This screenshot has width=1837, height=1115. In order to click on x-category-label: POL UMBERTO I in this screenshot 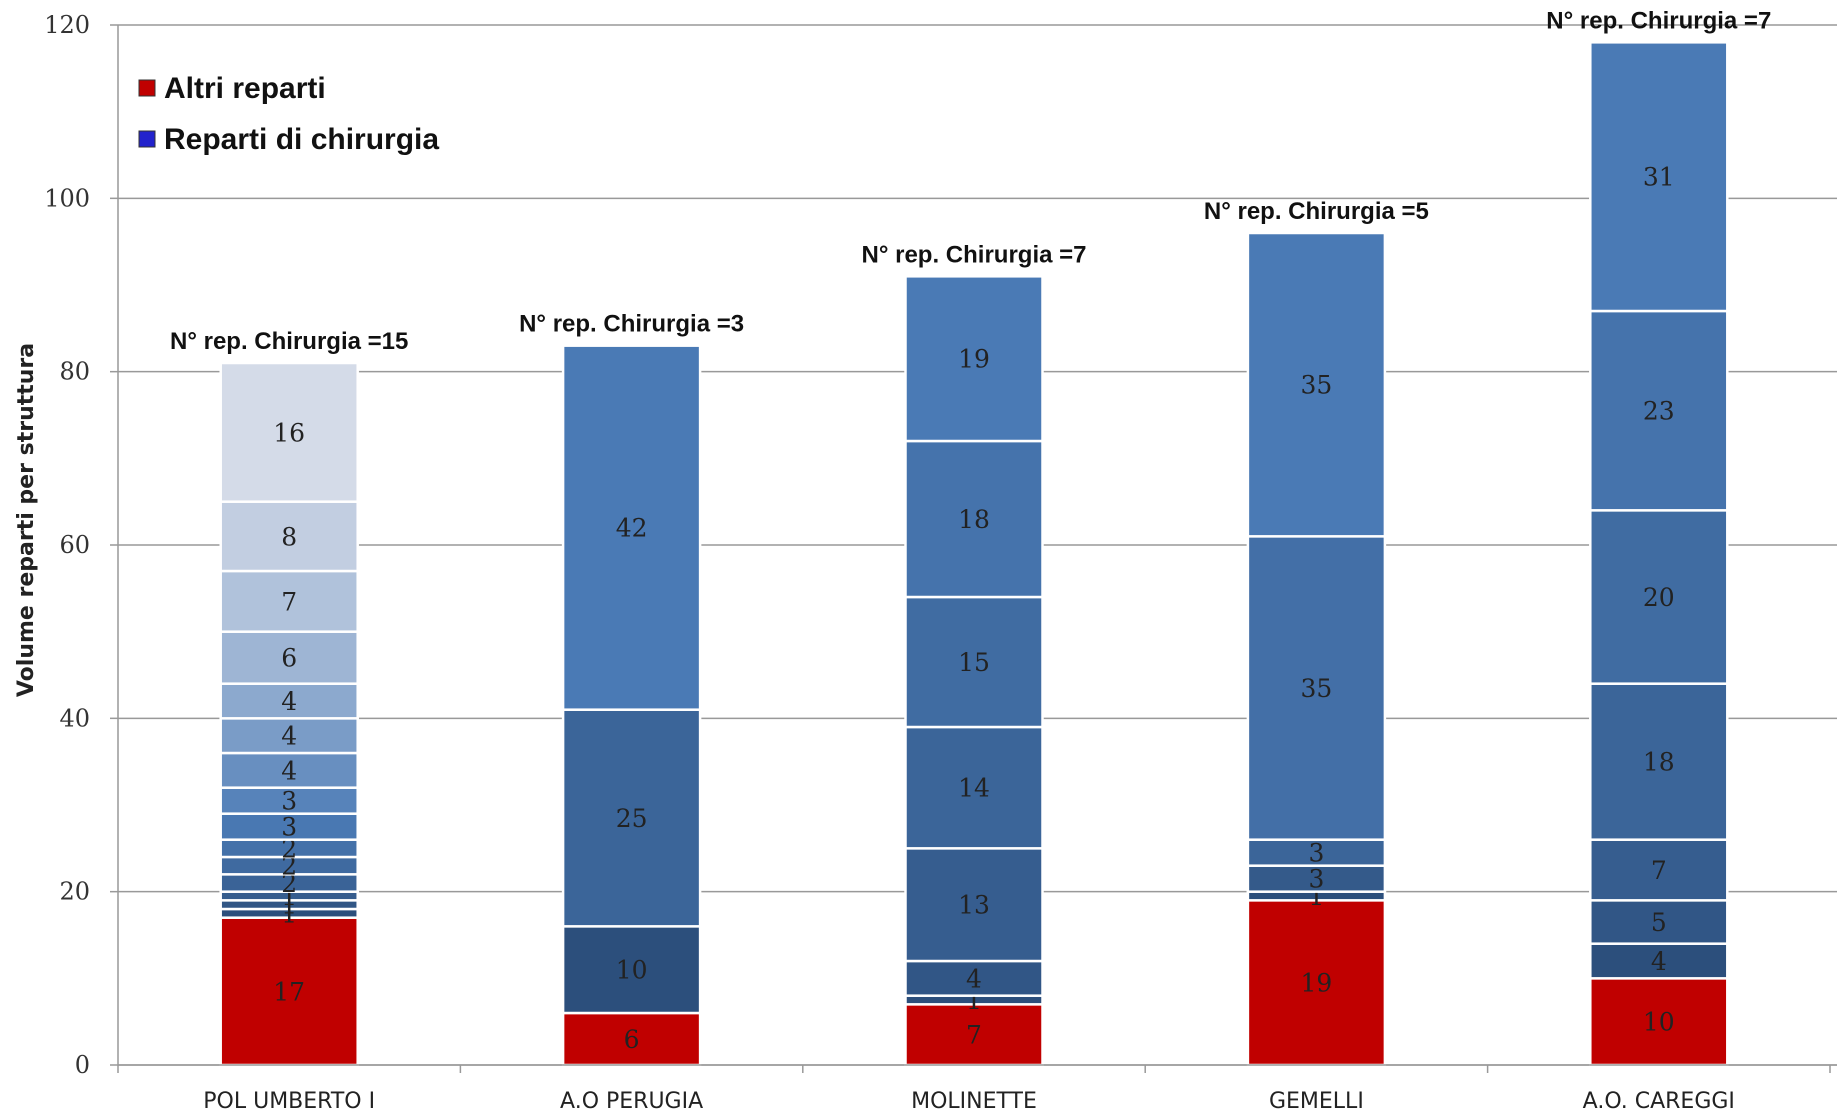, I will do `click(289, 1101)`.